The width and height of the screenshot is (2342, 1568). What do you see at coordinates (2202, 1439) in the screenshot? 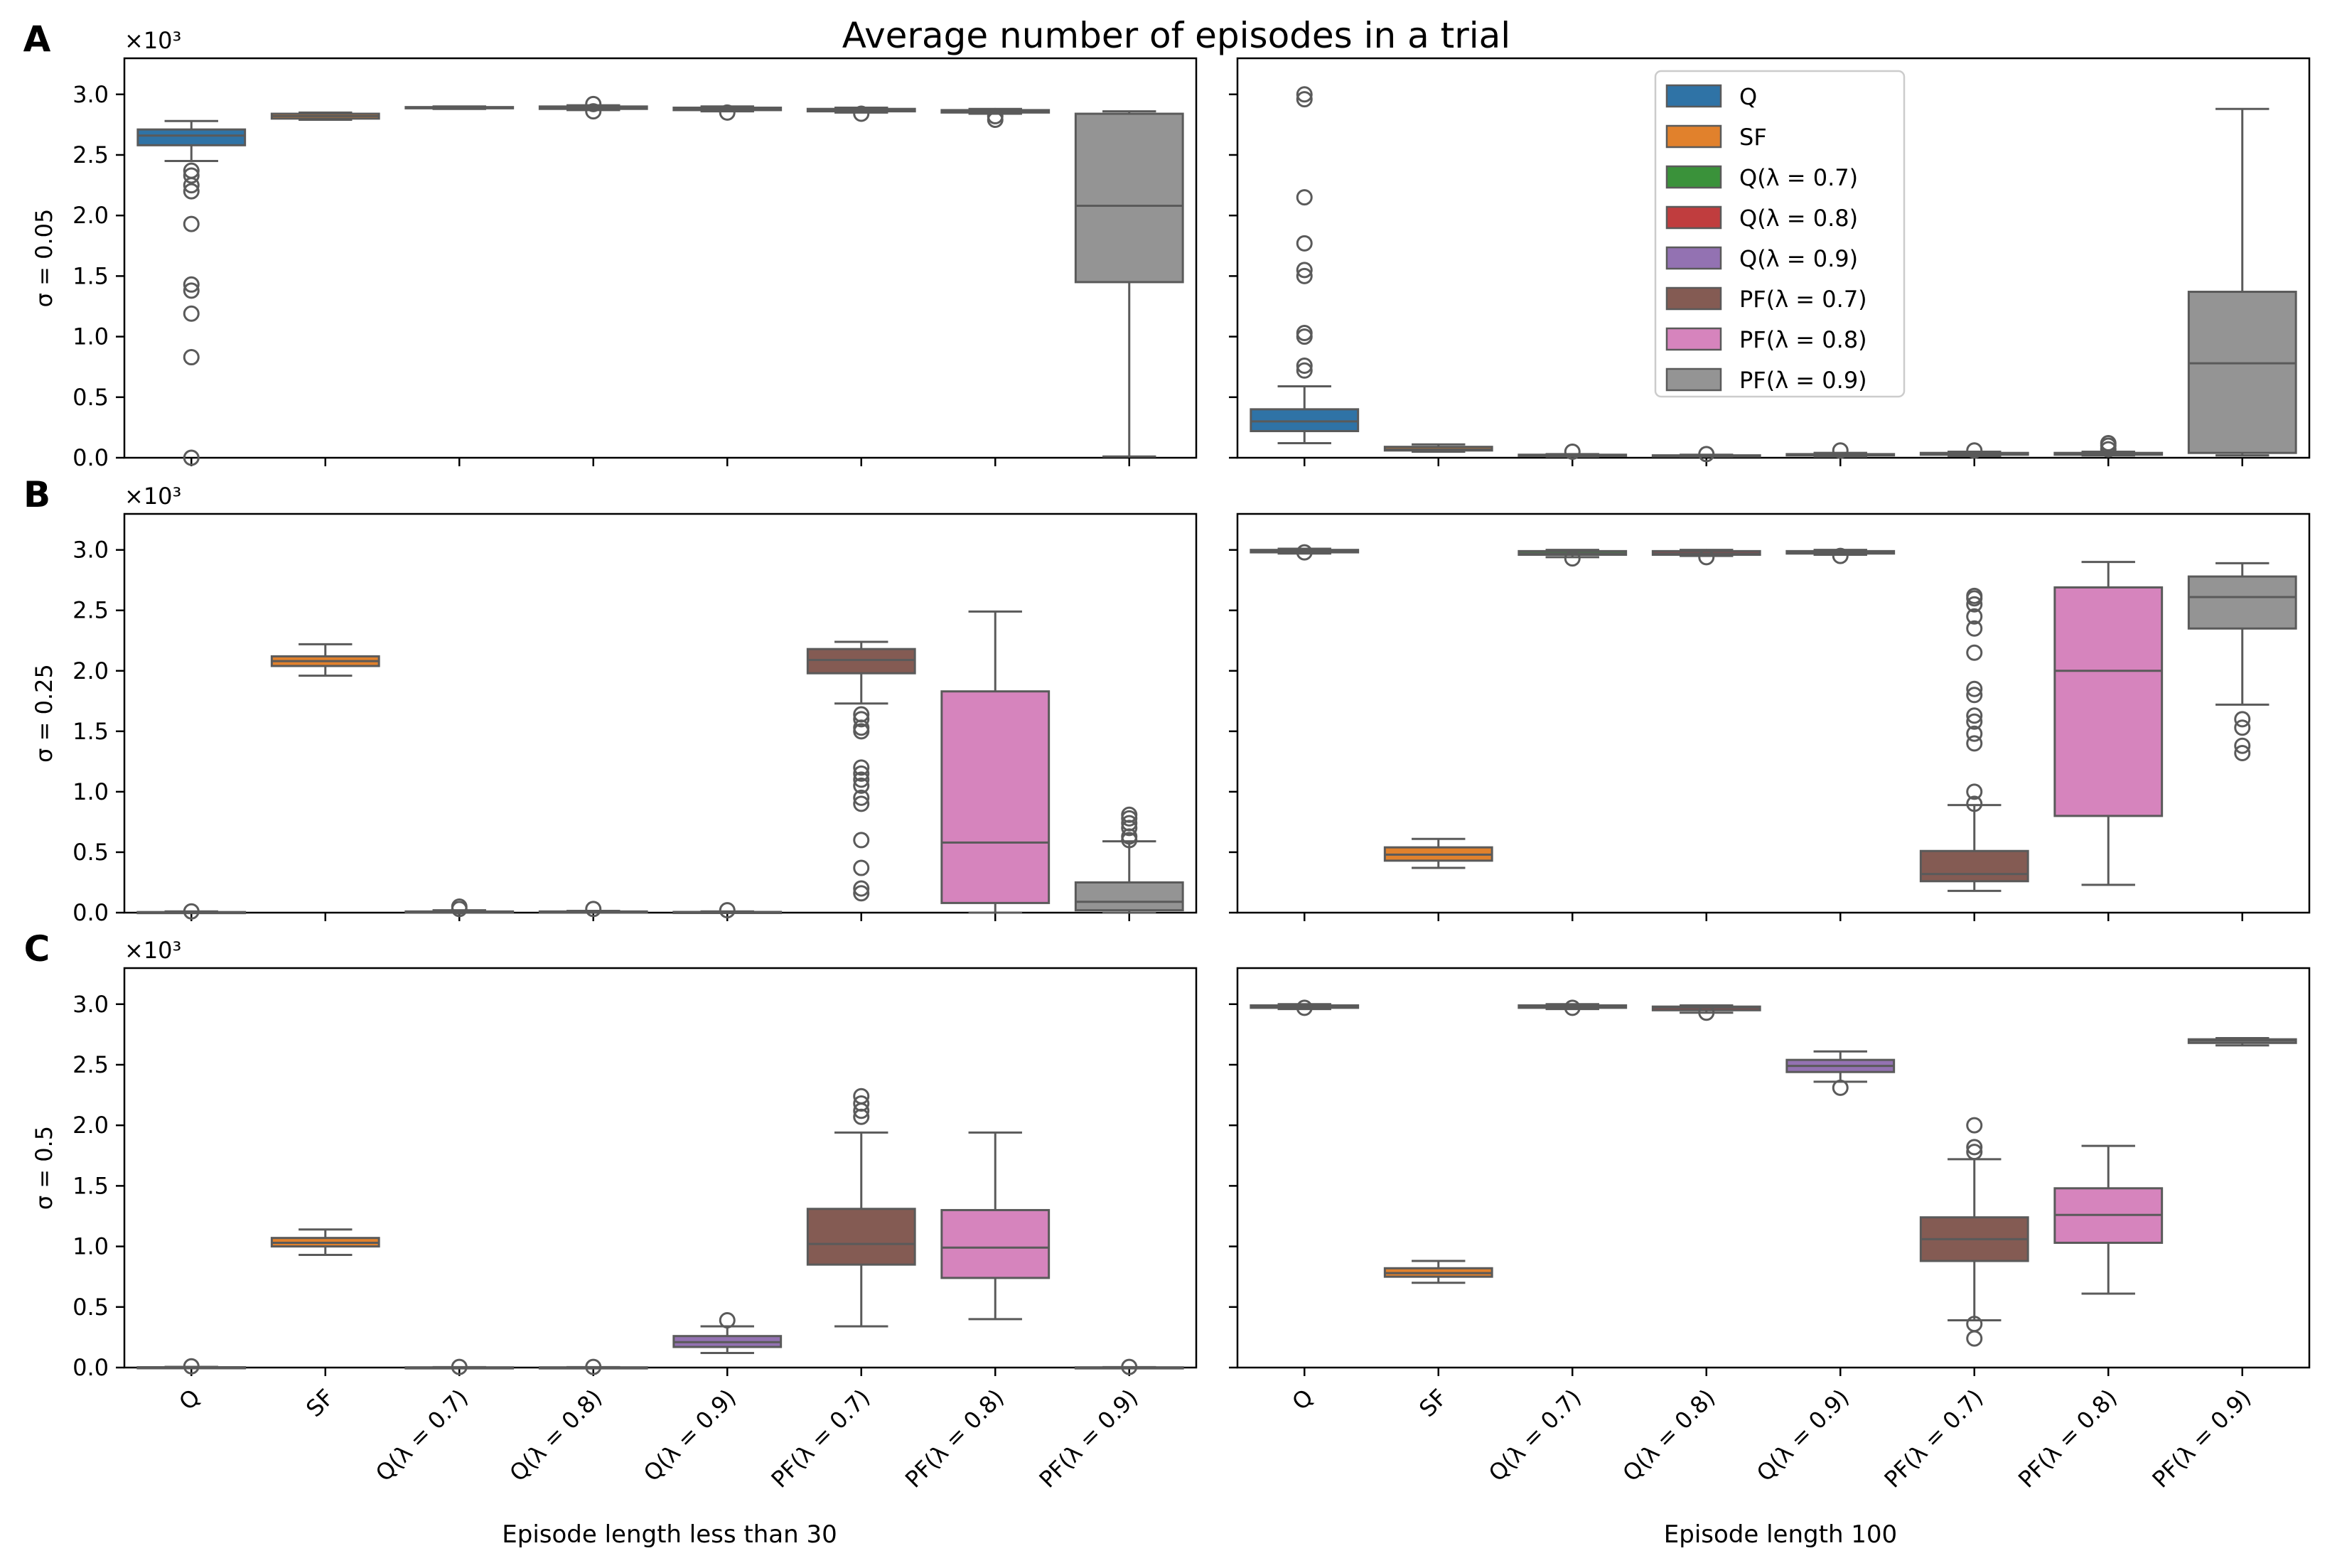
I see `x-tick-label: PF(λ = 0.9)` at bounding box center [2202, 1439].